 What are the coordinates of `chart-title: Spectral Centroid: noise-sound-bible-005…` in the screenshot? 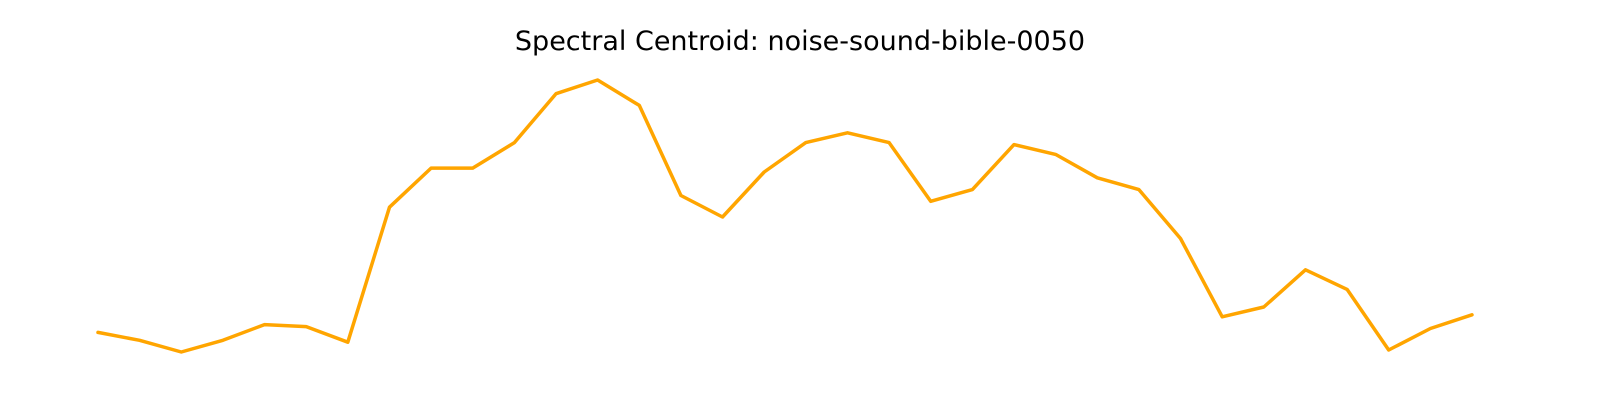 It's located at (800, 41).